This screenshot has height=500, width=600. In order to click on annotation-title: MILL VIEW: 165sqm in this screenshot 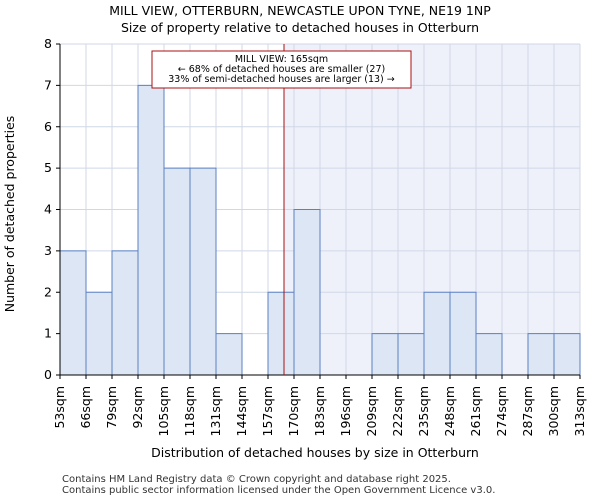, I will do `click(281, 59)`.